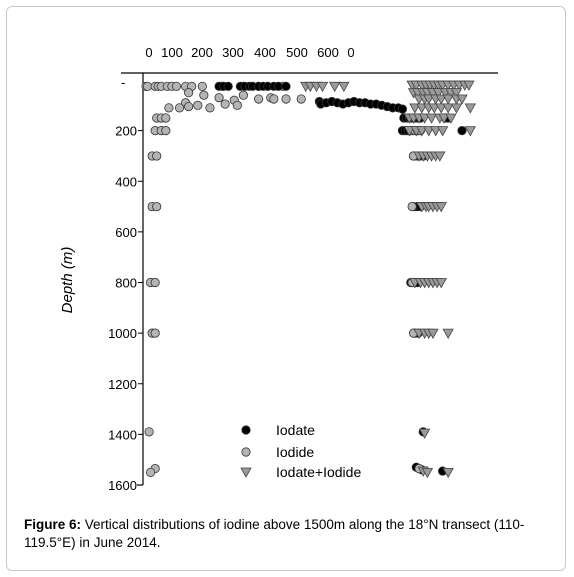 The width and height of the screenshot is (574, 577). What do you see at coordinates (53, 524) in the screenshot?
I see `caption-label: Figure 6:` at bounding box center [53, 524].